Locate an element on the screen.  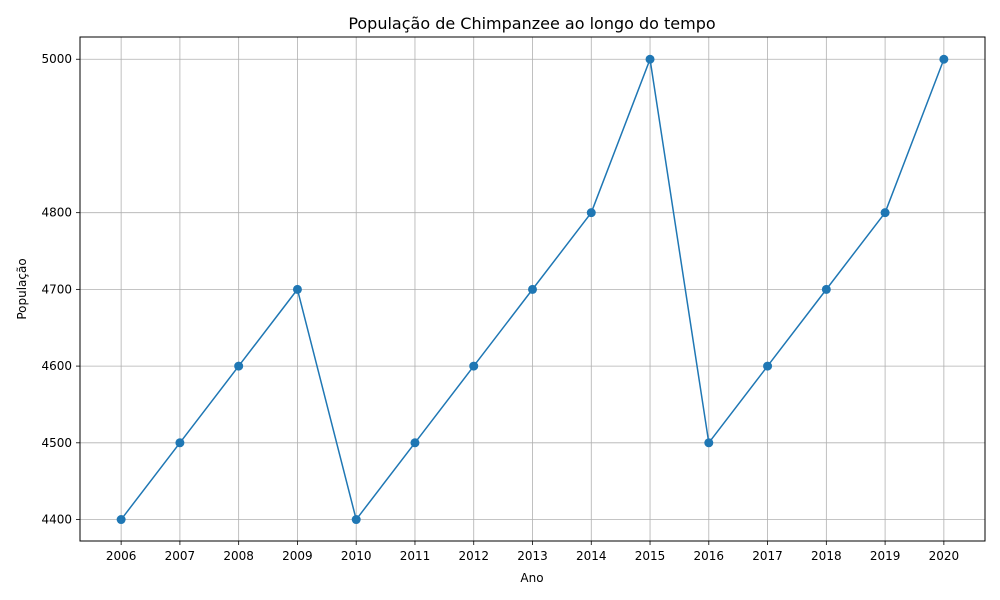
x-tick-label: 2006 is located at coordinates (121, 556).